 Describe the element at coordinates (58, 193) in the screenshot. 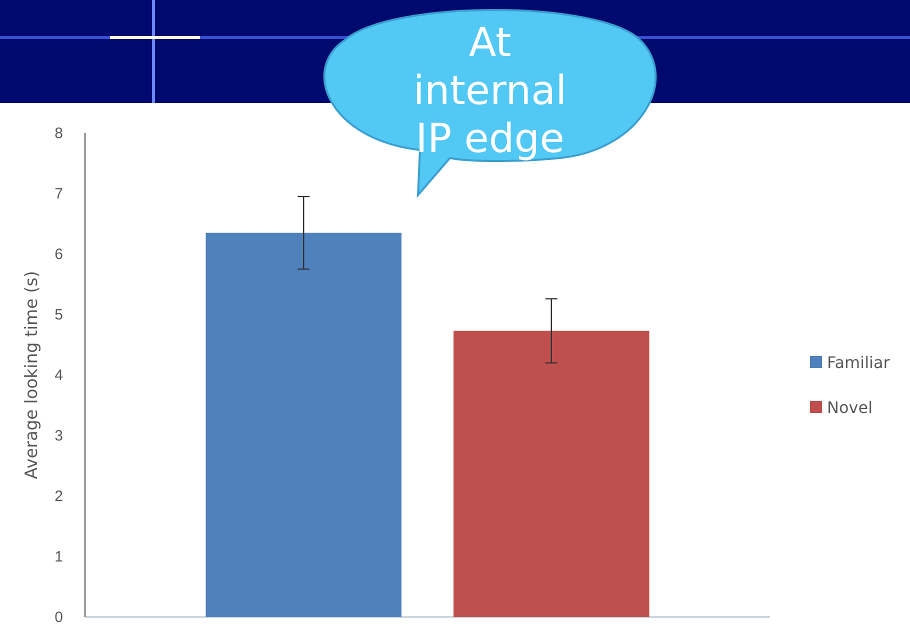

I see `y-tick-label: 7` at that location.